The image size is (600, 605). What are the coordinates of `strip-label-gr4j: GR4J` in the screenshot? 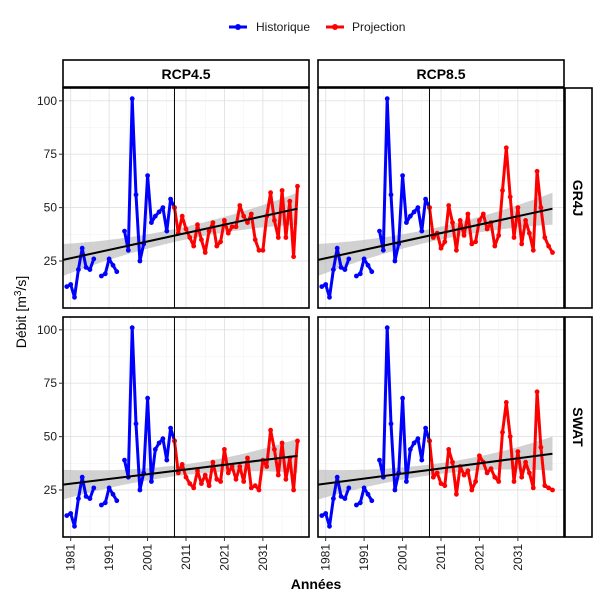 It's located at (578, 198).